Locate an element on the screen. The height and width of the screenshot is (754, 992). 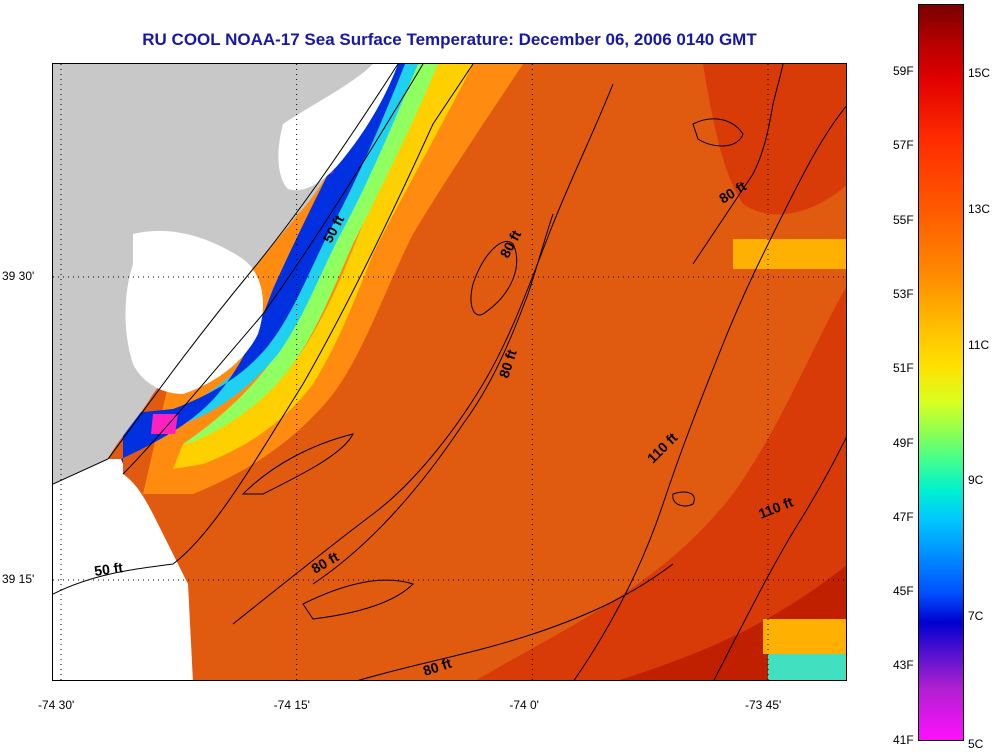
colorbar-celsius-label: 9C is located at coordinates (976, 480).